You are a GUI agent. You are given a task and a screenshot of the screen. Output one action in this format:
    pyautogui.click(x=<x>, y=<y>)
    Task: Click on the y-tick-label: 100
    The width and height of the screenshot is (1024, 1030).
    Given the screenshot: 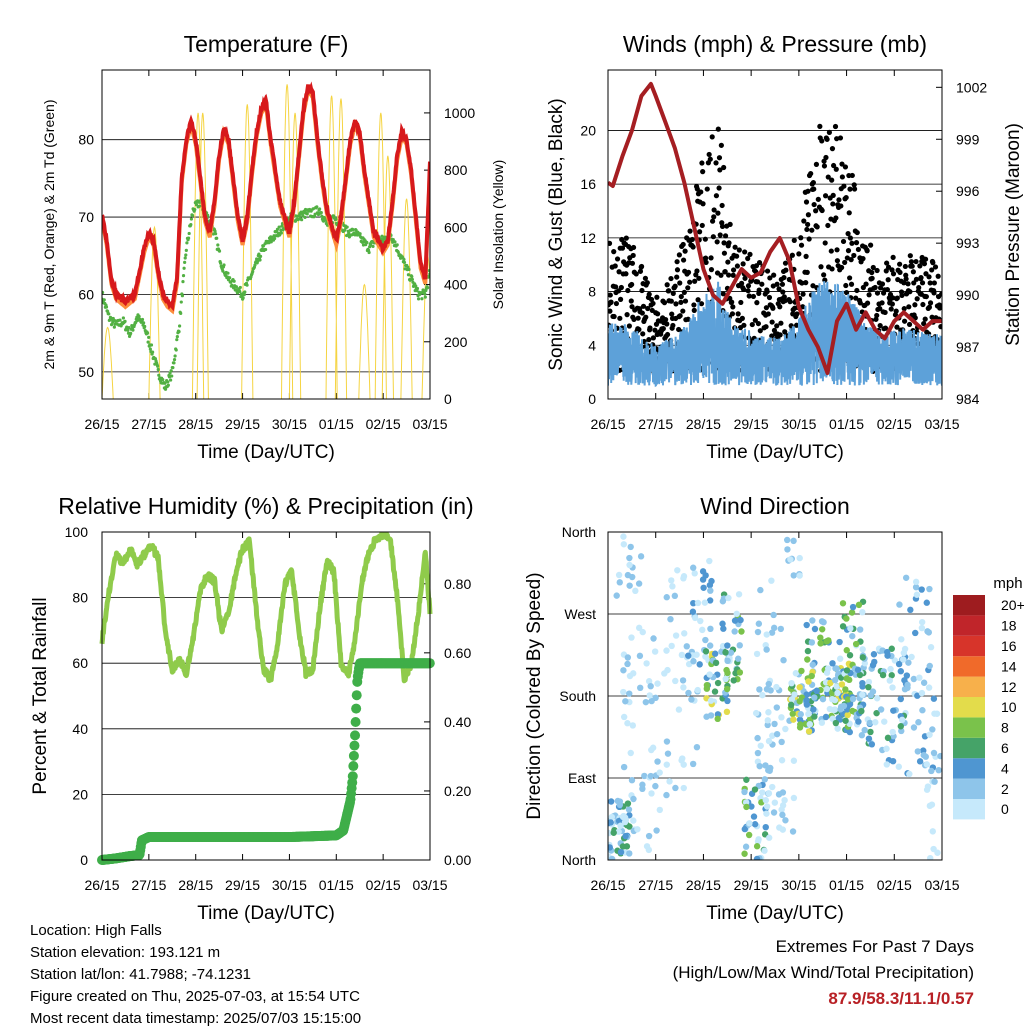 What is the action you would take?
    pyautogui.click(x=77, y=532)
    